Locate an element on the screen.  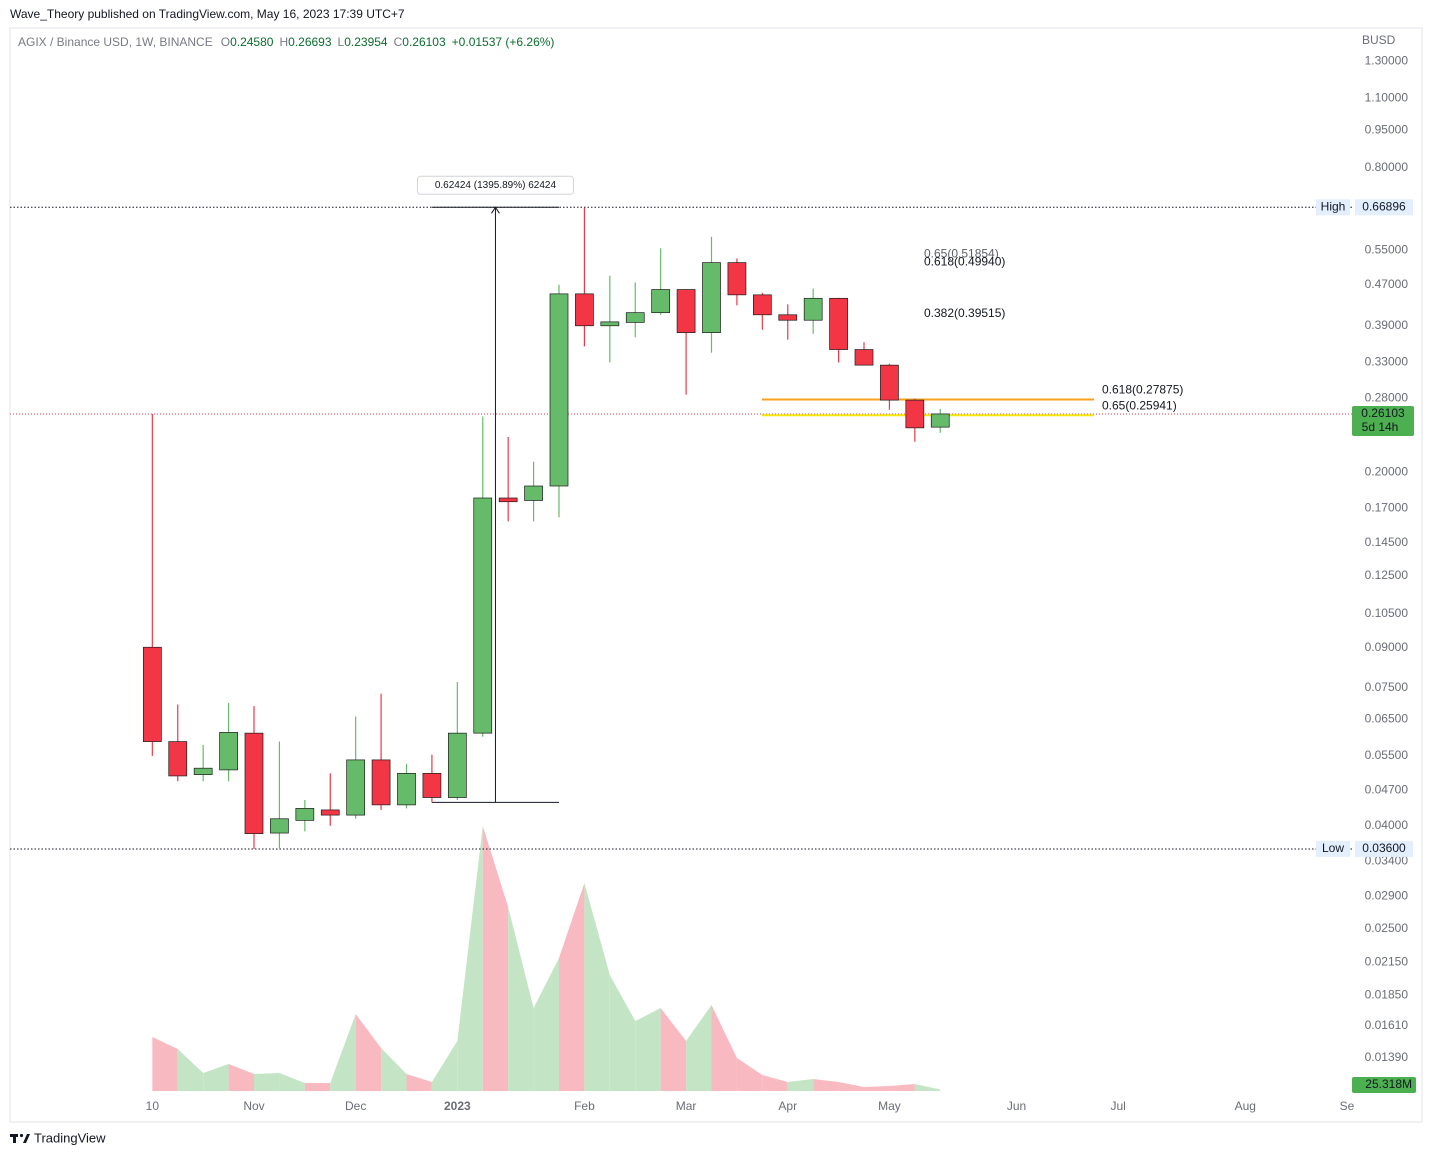
fib-label: 0.65(0.51854) is located at coordinates (961, 253).